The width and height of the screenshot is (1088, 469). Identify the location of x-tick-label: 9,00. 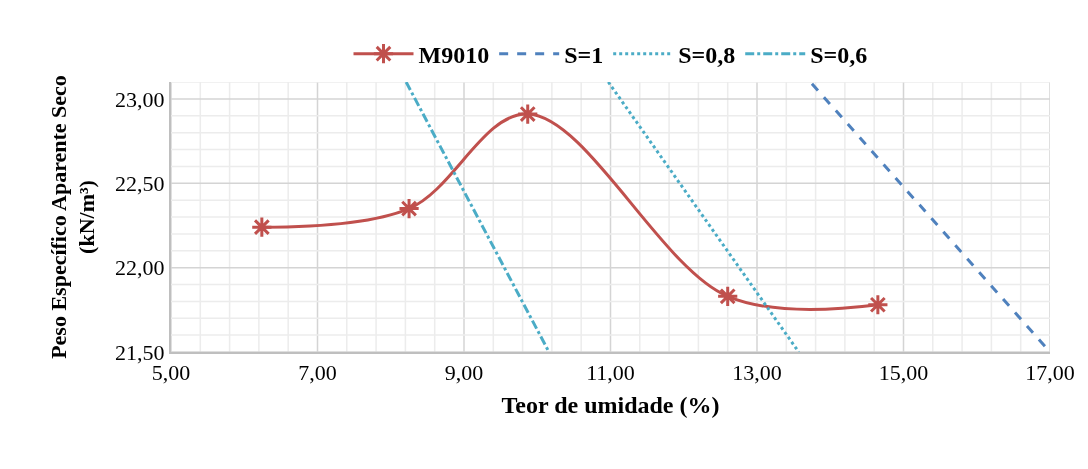
(464, 373).